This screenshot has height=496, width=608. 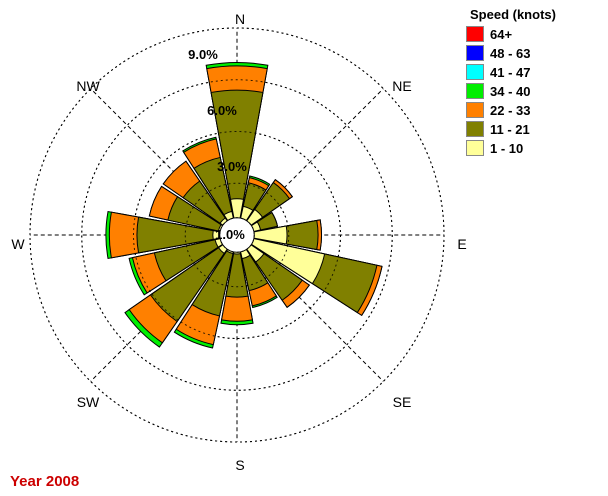 I want to click on legend-label: 22 - 33, so click(x=510, y=110).